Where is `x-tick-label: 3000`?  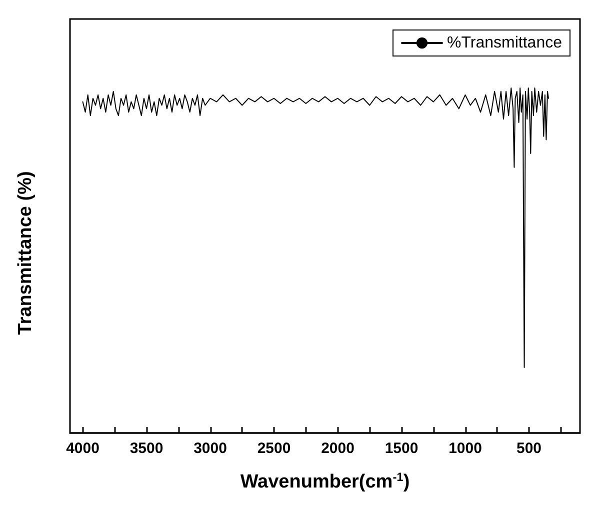 x-tick-label: 3000 is located at coordinates (210, 448).